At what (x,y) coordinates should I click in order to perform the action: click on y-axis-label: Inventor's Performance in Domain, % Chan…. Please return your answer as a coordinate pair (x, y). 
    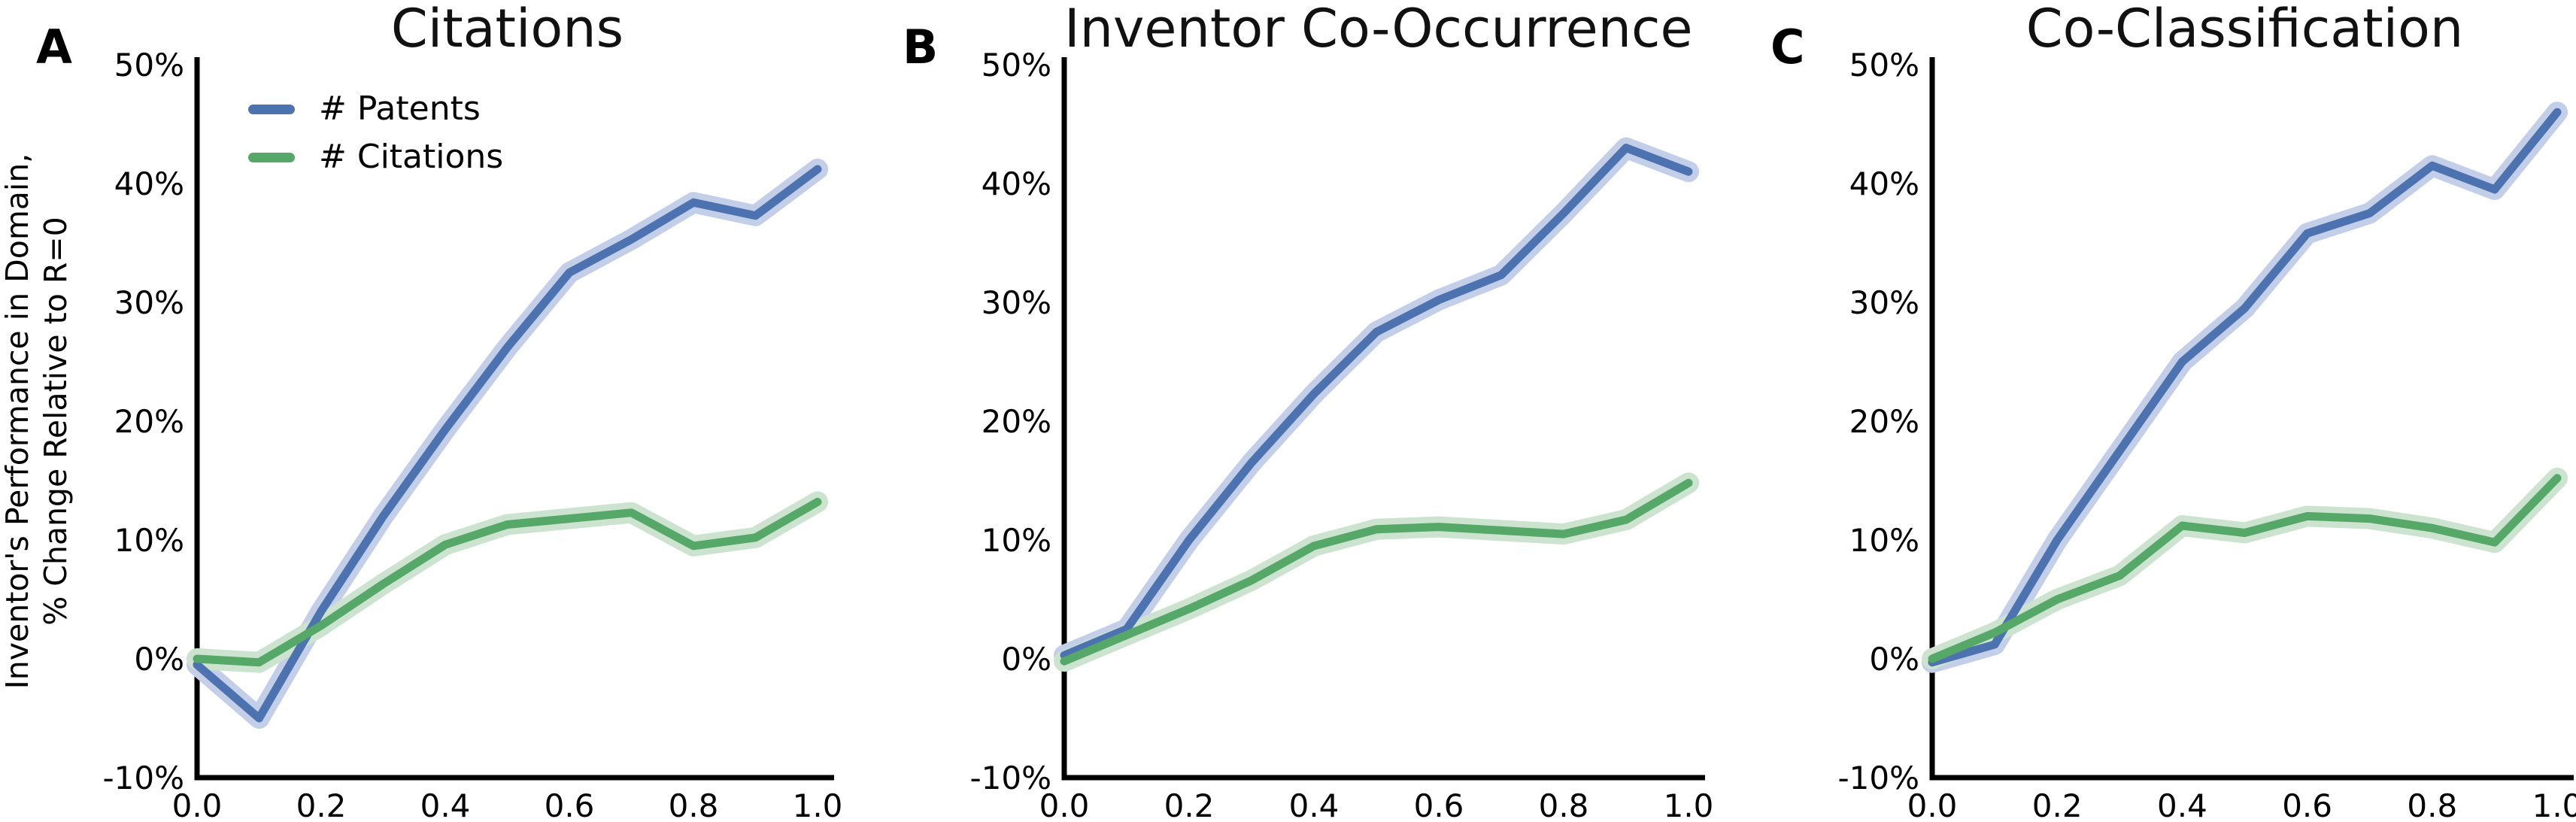
    Looking at the image, I should click on (38, 422).